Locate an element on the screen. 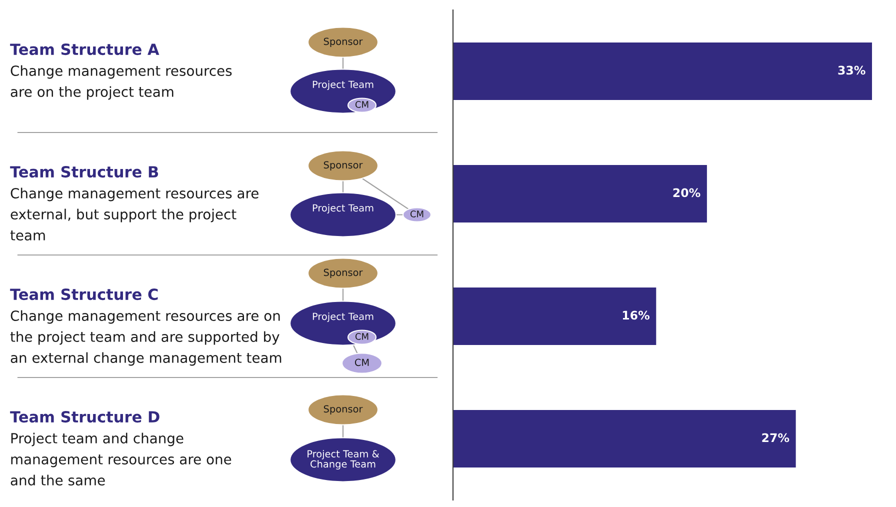 Image resolution: width=896 pixels, height=507 pixels. data-label: 16% is located at coordinates (636, 315).